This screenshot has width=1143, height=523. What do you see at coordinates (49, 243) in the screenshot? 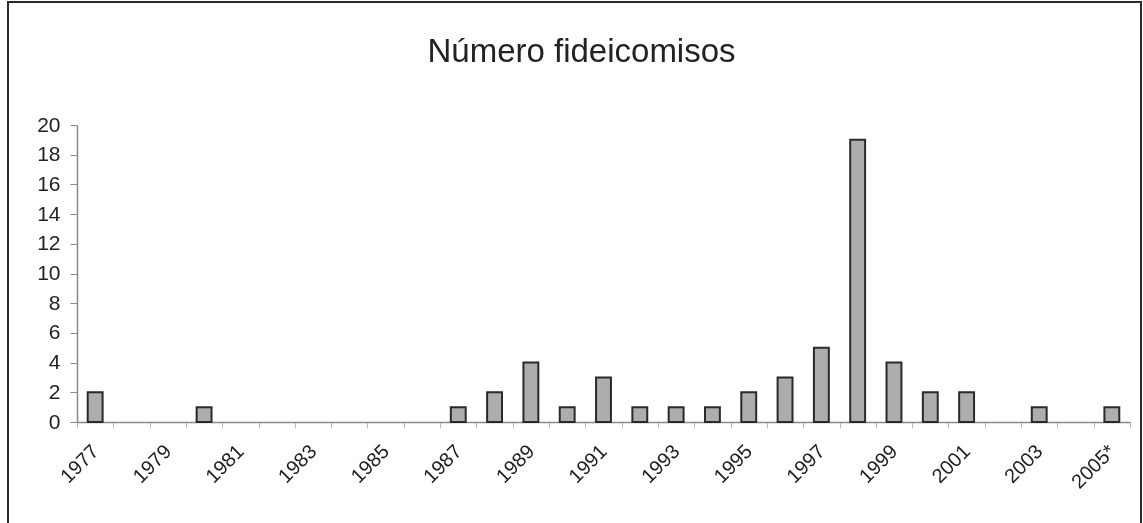
I see `y-tick-label: 12` at bounding box center [49, 243].